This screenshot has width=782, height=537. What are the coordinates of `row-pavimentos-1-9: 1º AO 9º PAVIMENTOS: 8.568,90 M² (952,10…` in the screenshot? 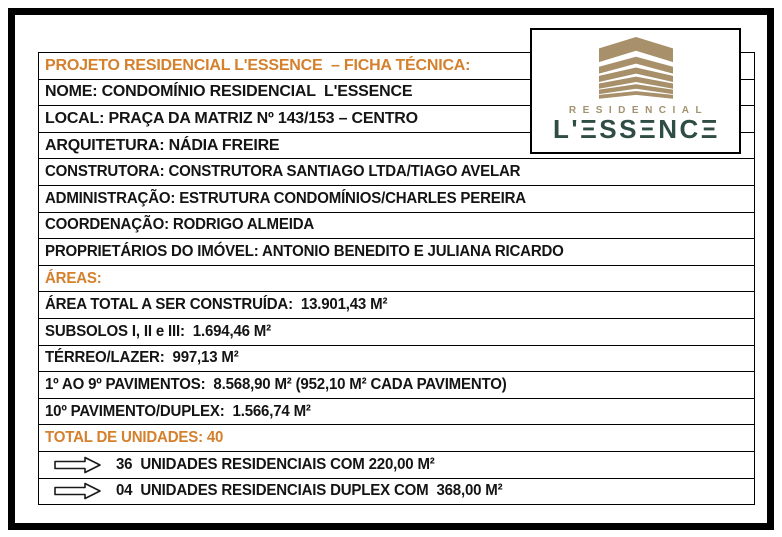 It's located at (396, 385).